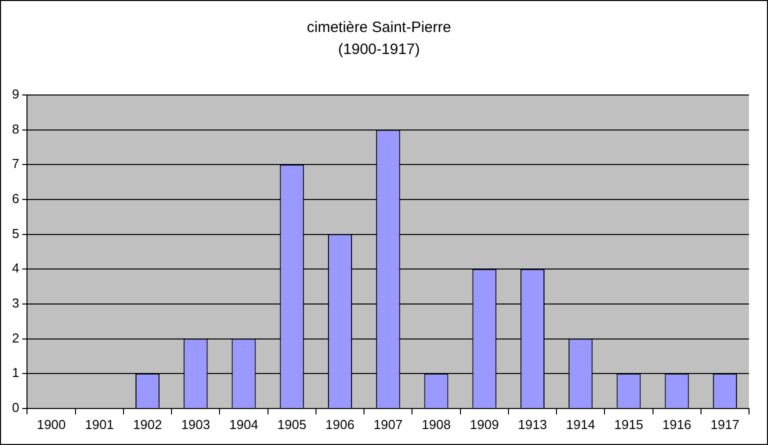 This screenshot has height=445, width=768. I want to click on x-tick-label: 1913, so click(532, 424).